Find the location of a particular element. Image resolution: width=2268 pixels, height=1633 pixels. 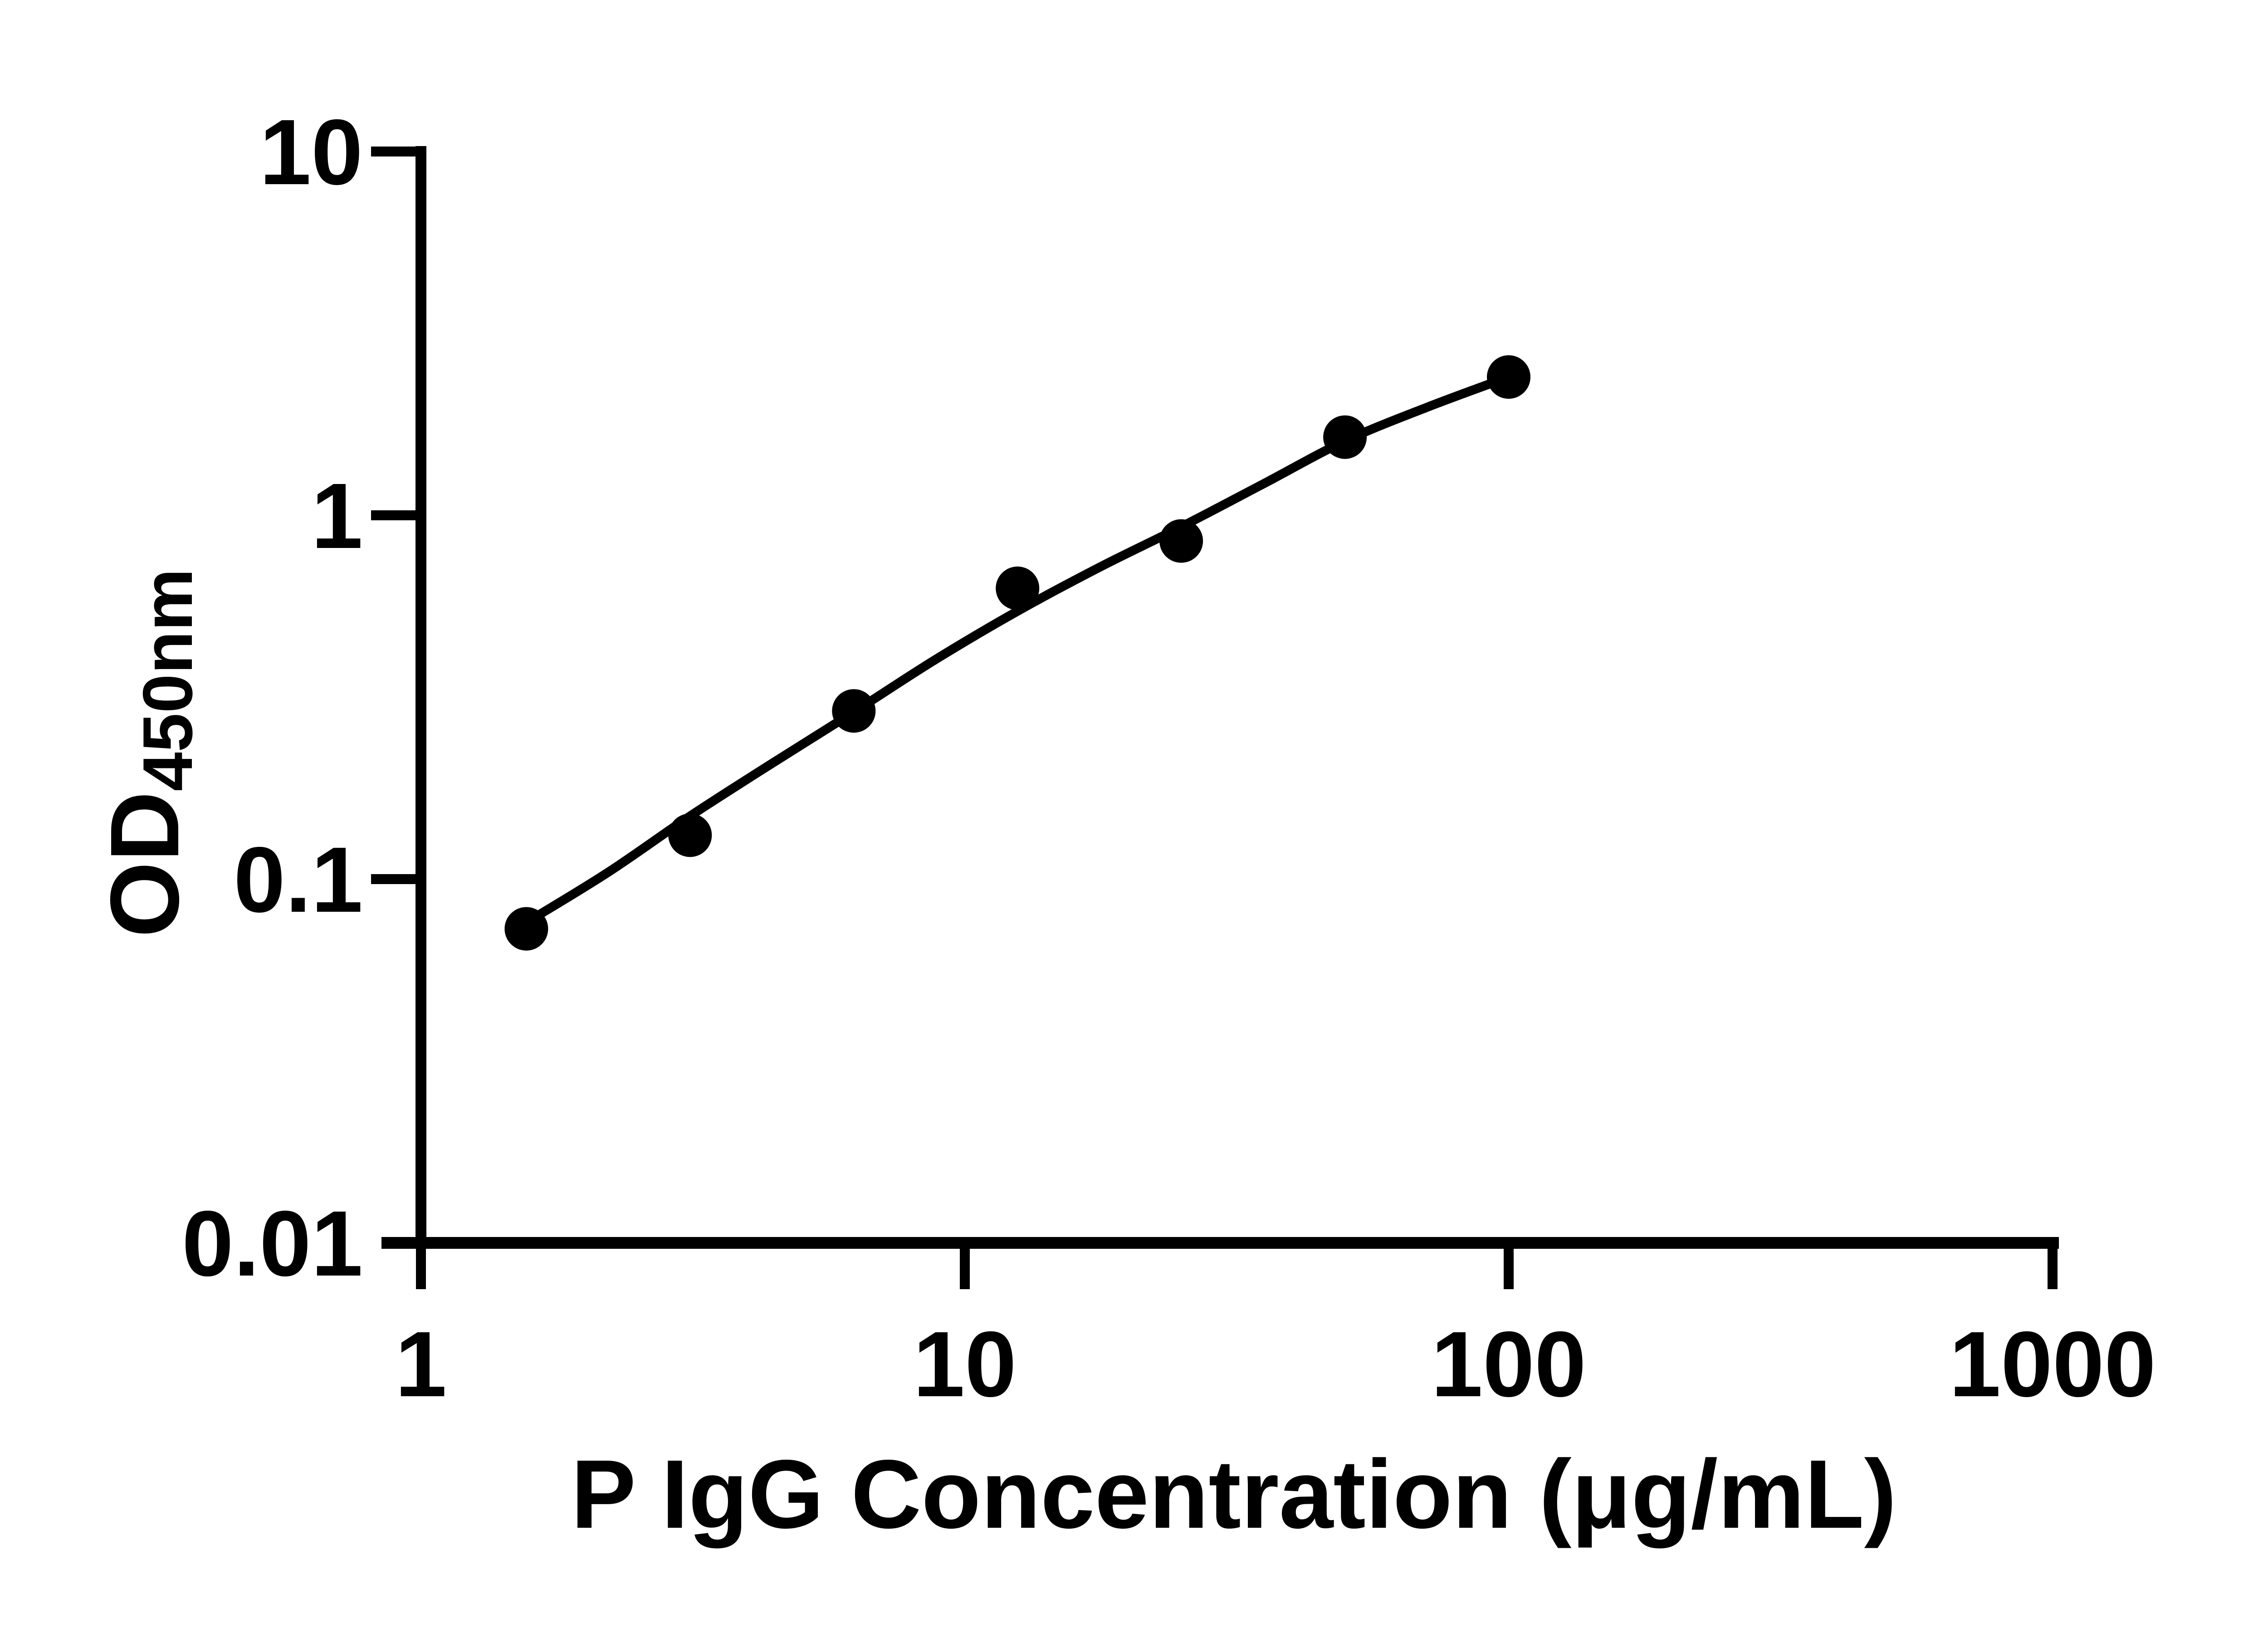

y-tick-label: 1 is located at coordinates (337, 516).